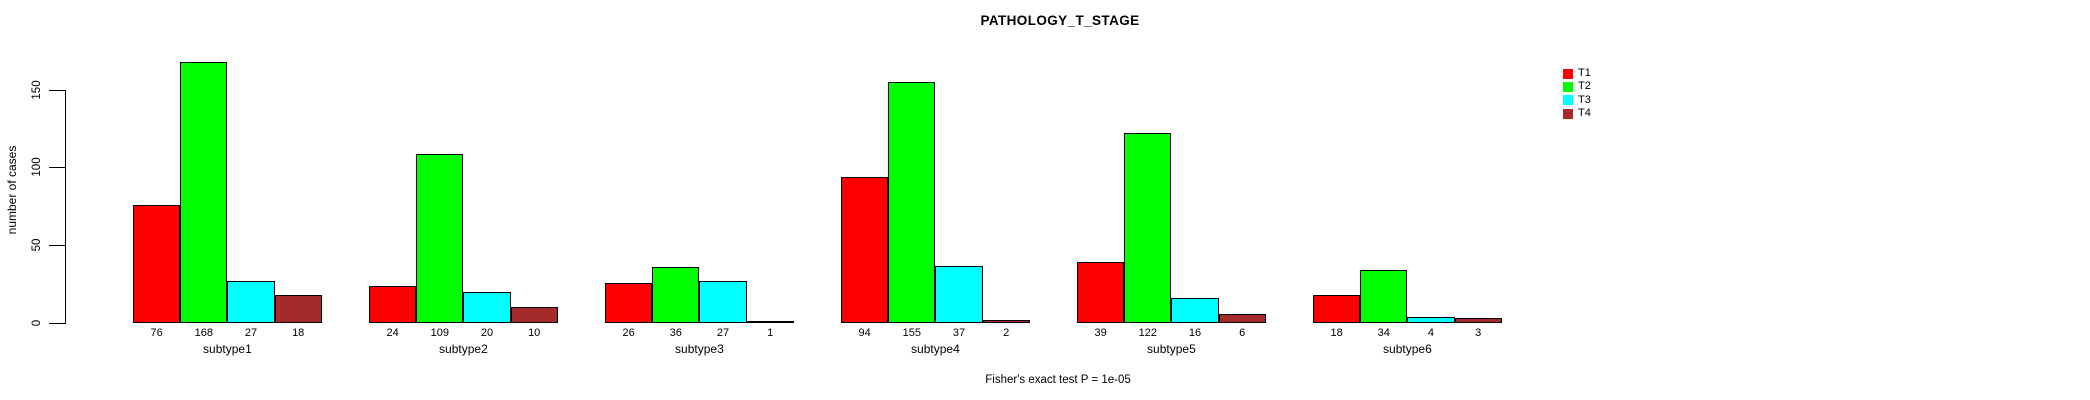  What do you see at coordinates (487, 307) in the screenshot?
I see `bar-T3-subtype2` at bounding box center [487, 307].